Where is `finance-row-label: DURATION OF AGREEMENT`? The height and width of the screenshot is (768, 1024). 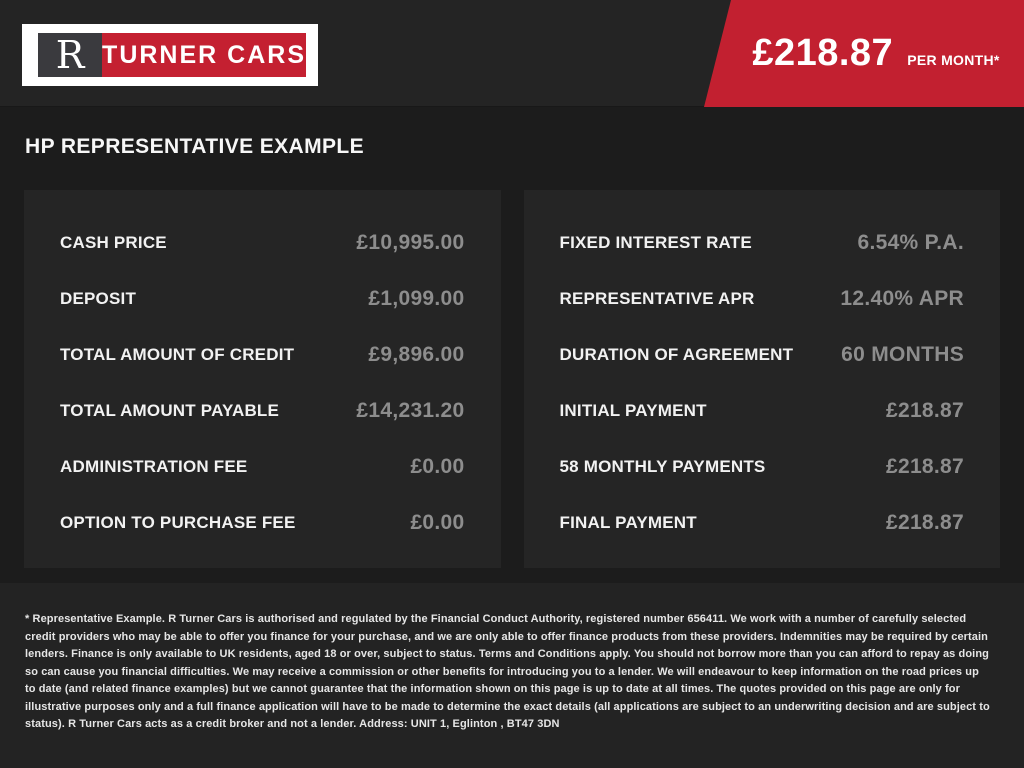
finance-row-label: DURATION OF AGREEMENT is located at coordinates (676, 354).